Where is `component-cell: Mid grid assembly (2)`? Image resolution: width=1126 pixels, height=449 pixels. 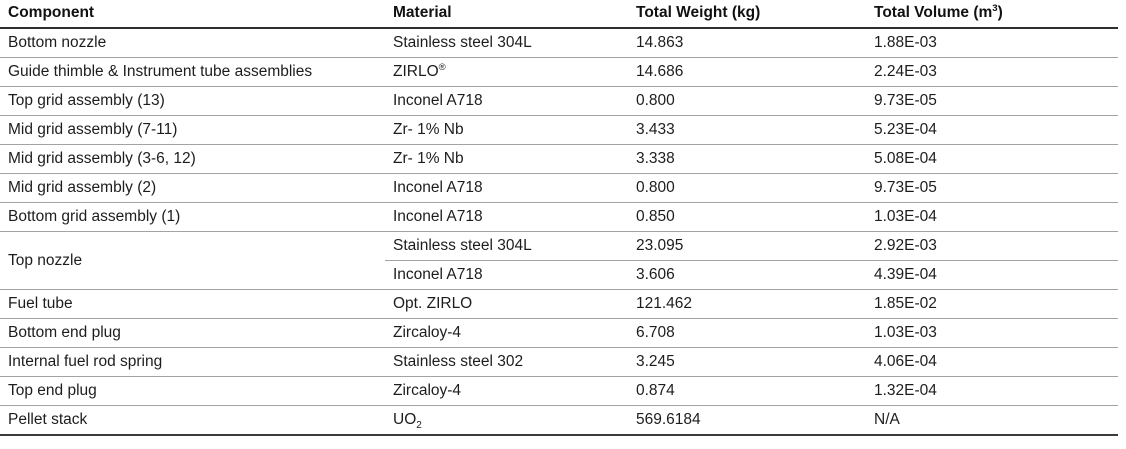
component-cell: Mid grid assembly (2) is located at coordinates (192, 188).